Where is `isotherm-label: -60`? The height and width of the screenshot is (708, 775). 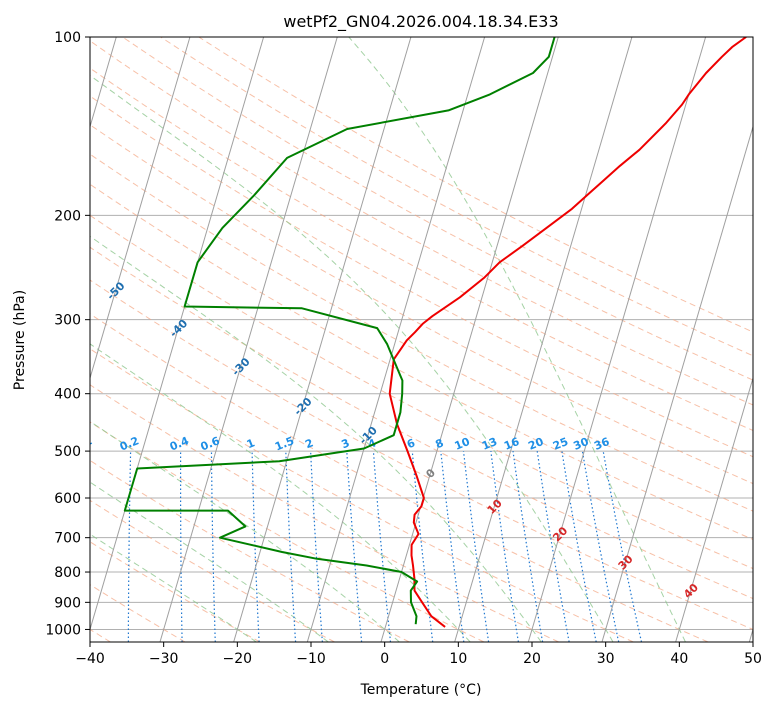
isotherm-label: -60 is located at coordinates (53, 251).